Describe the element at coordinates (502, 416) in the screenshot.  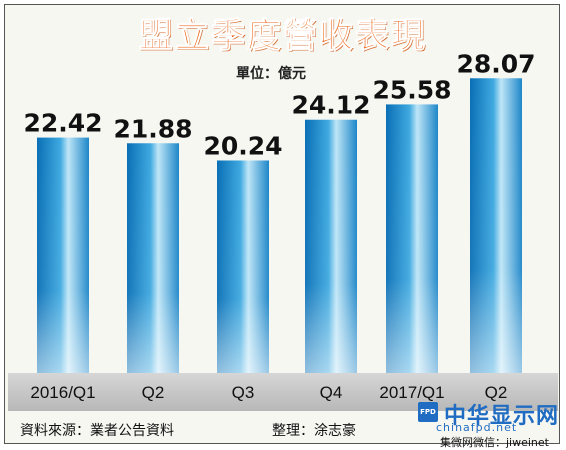
I see `watermark-name: 中华显示网` at that location.